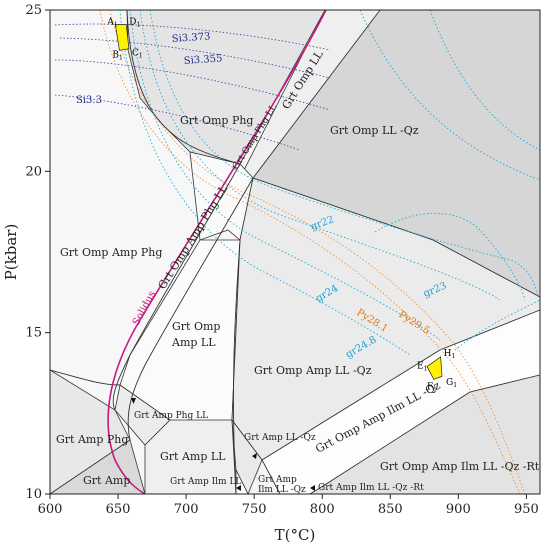 The width and height of the screenshot is (550, 548). What do you see at coordinates (98, 466) in the screenshot?
I see `field-grt-amp` at bounding box center [98, 466].